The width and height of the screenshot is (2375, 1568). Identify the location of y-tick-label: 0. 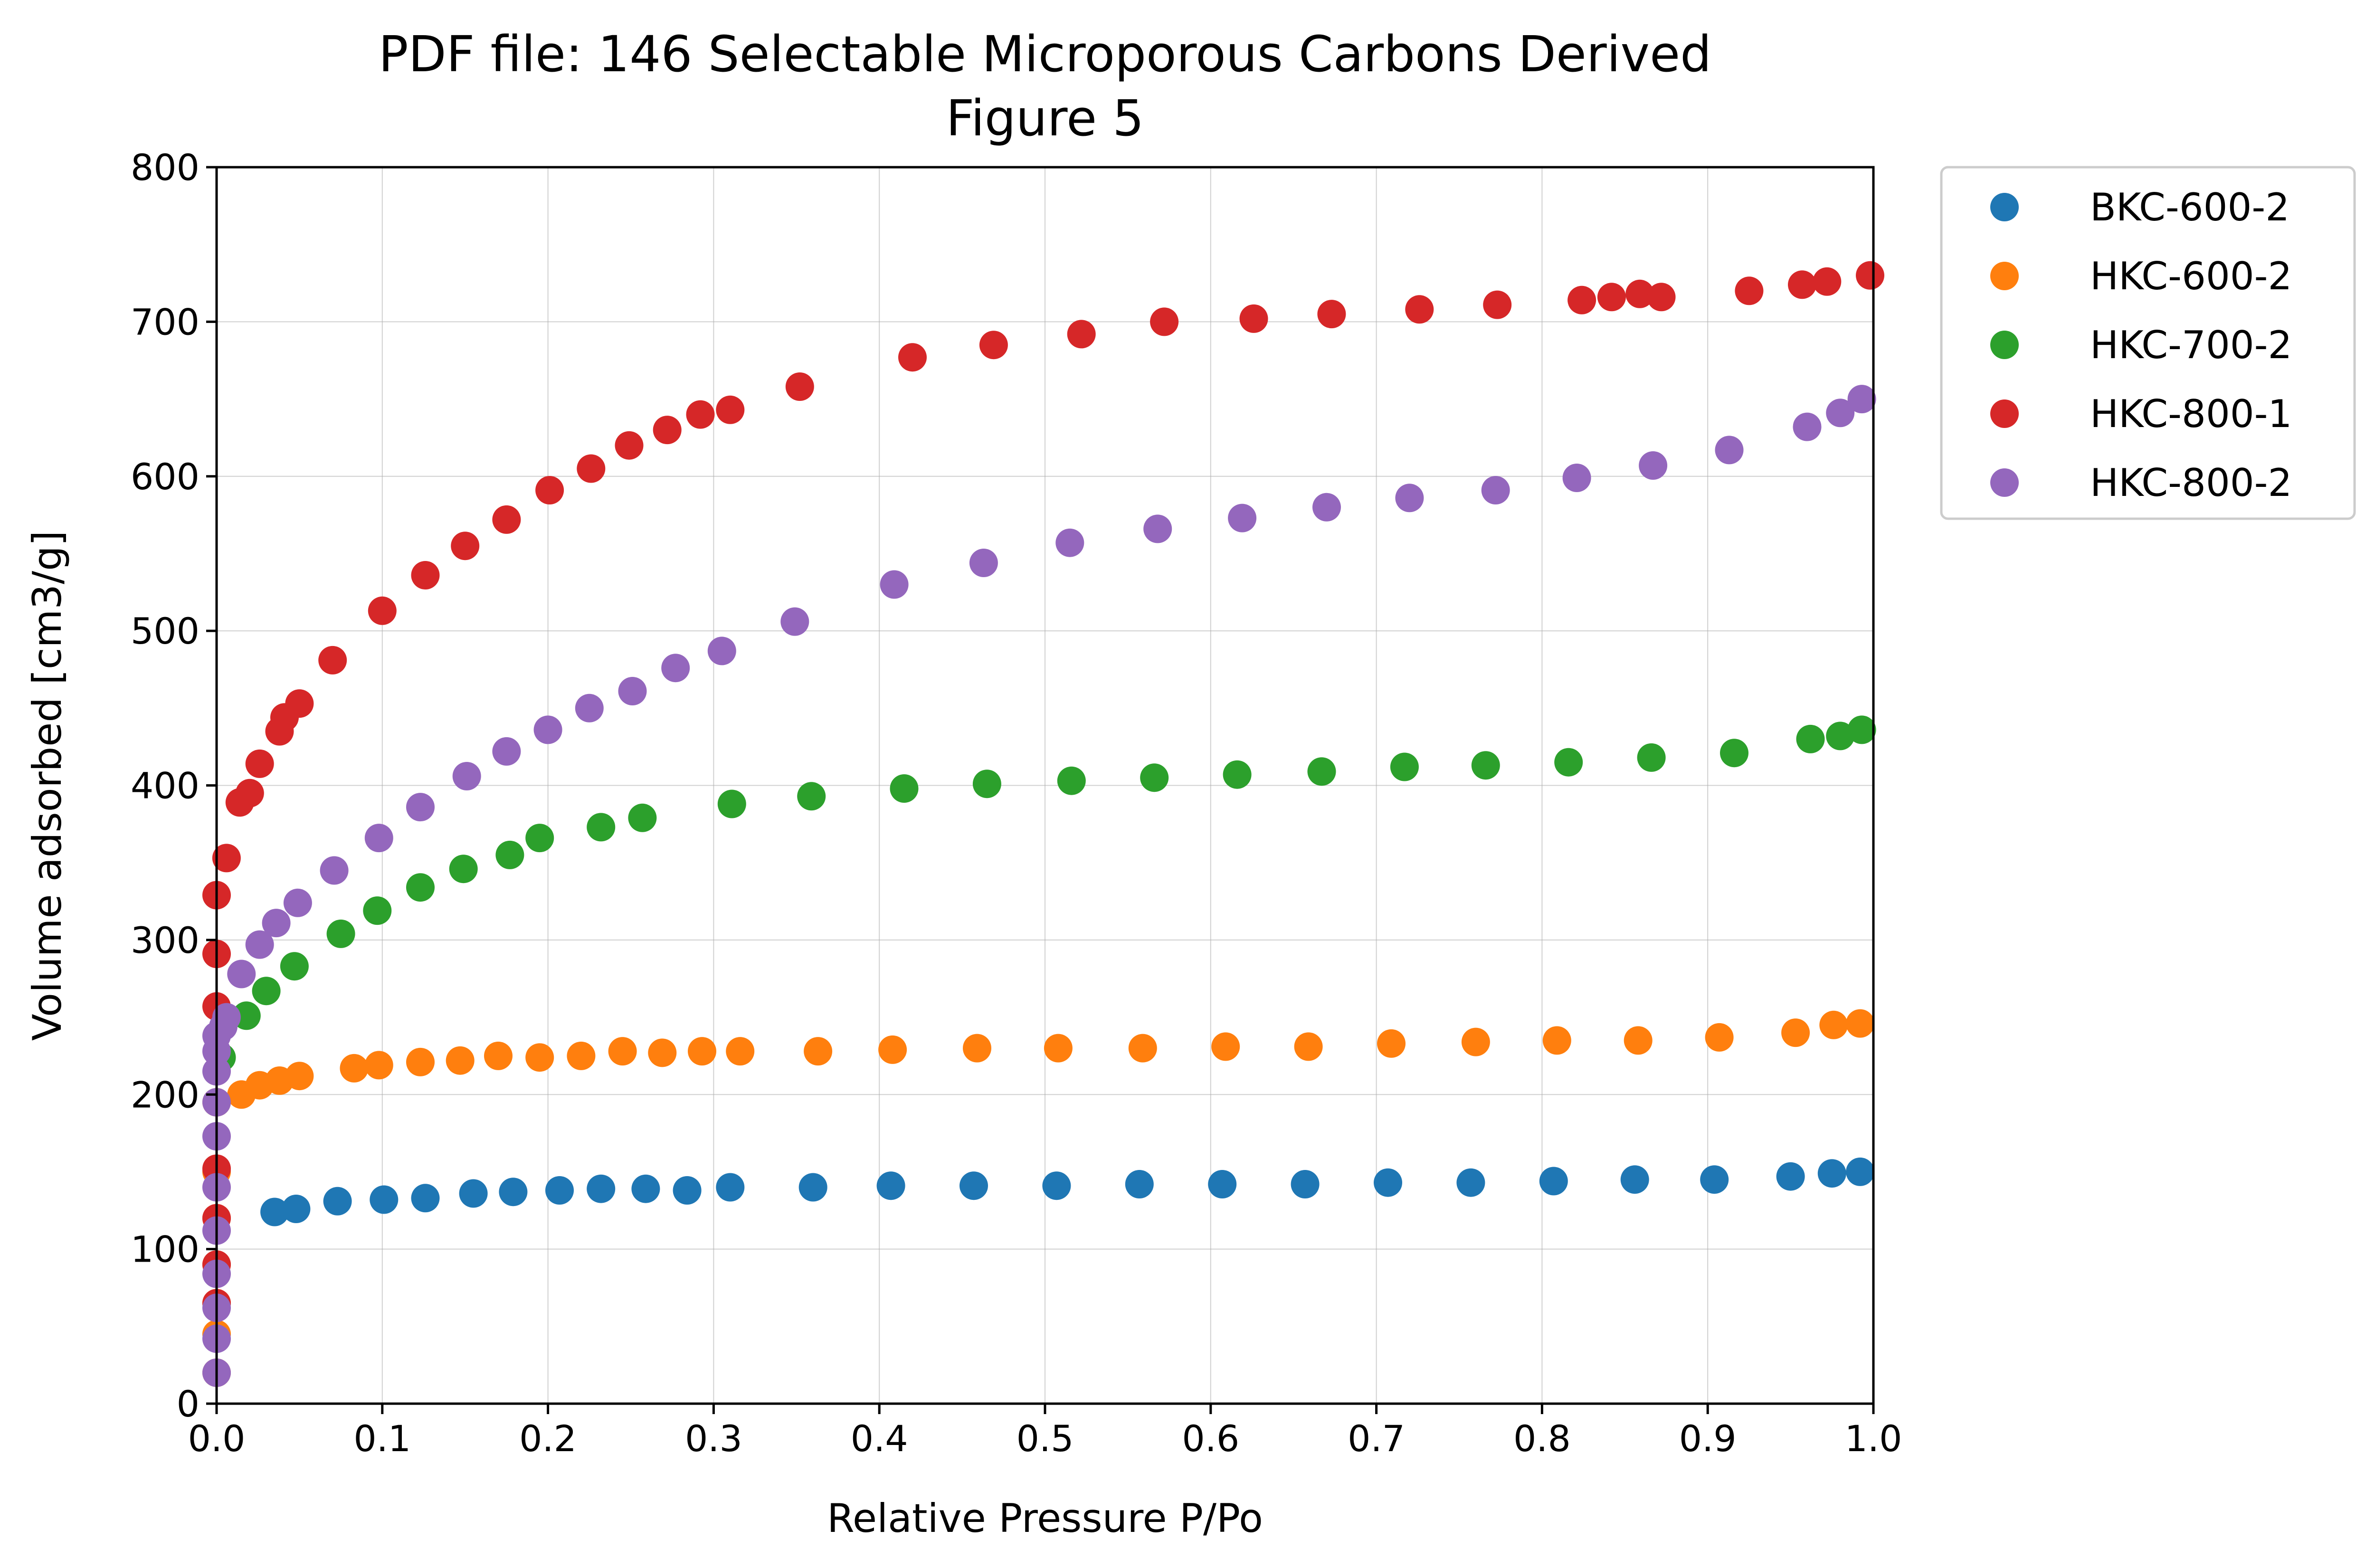
(188, 1404).